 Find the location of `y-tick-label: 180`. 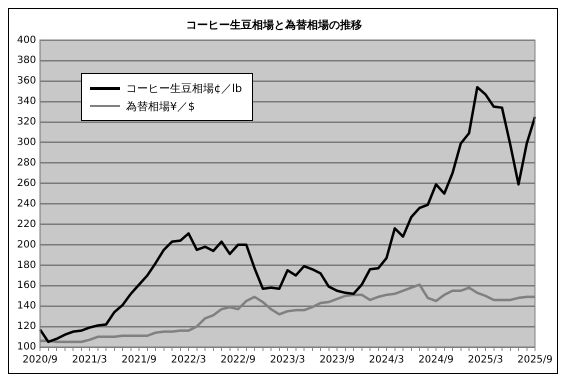

y-tick-label: 180 is located at coordinates (26, 265).